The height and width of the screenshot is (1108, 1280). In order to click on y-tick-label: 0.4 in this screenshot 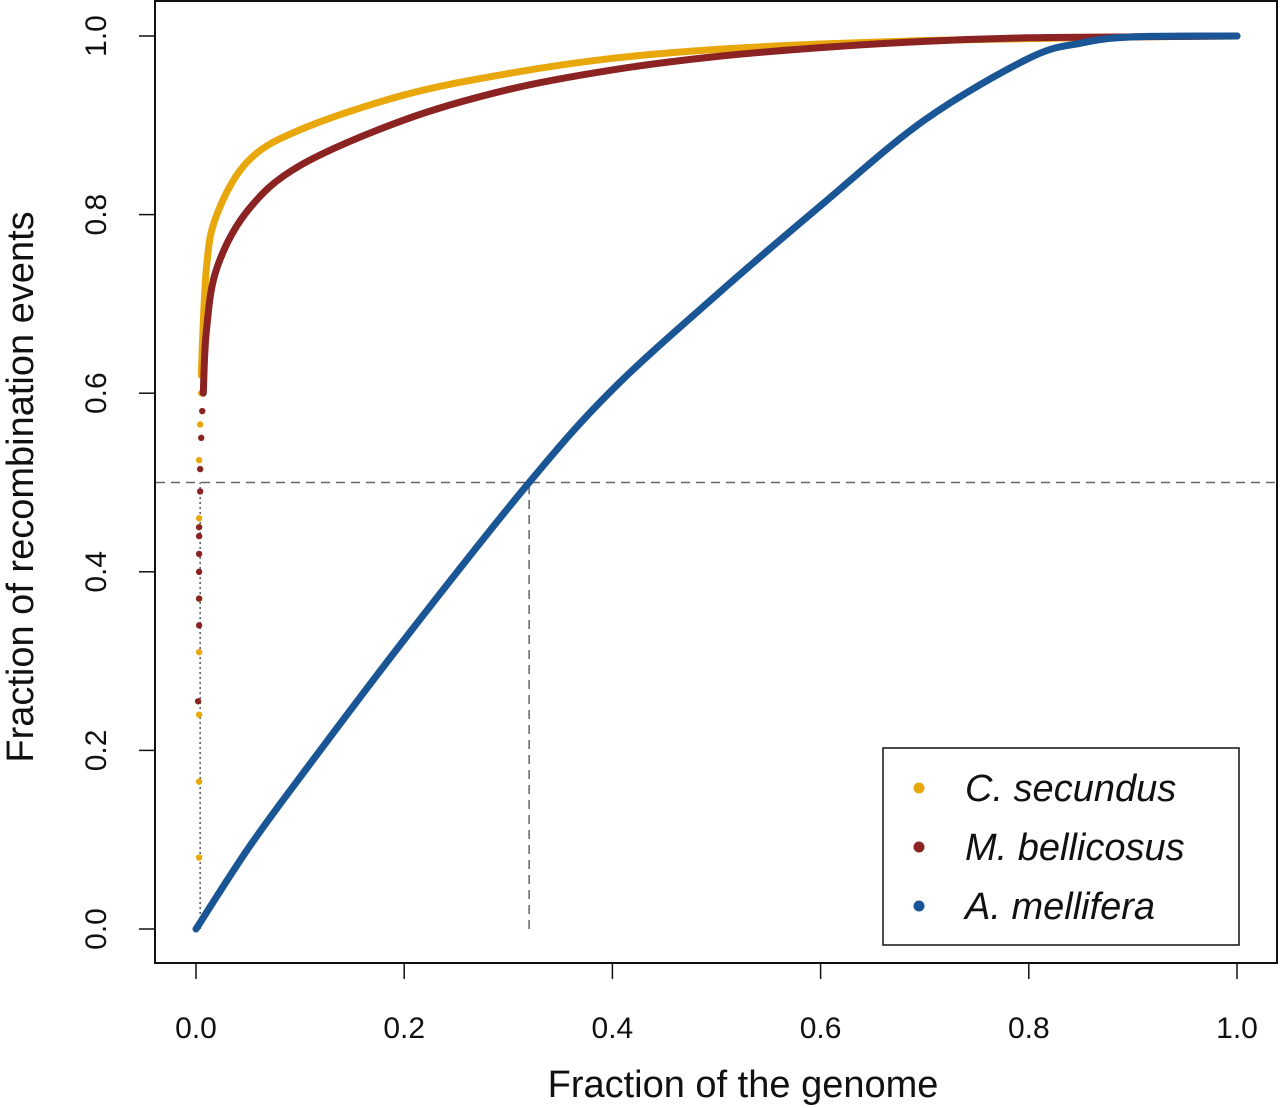, I will do `click(96, 572)`.